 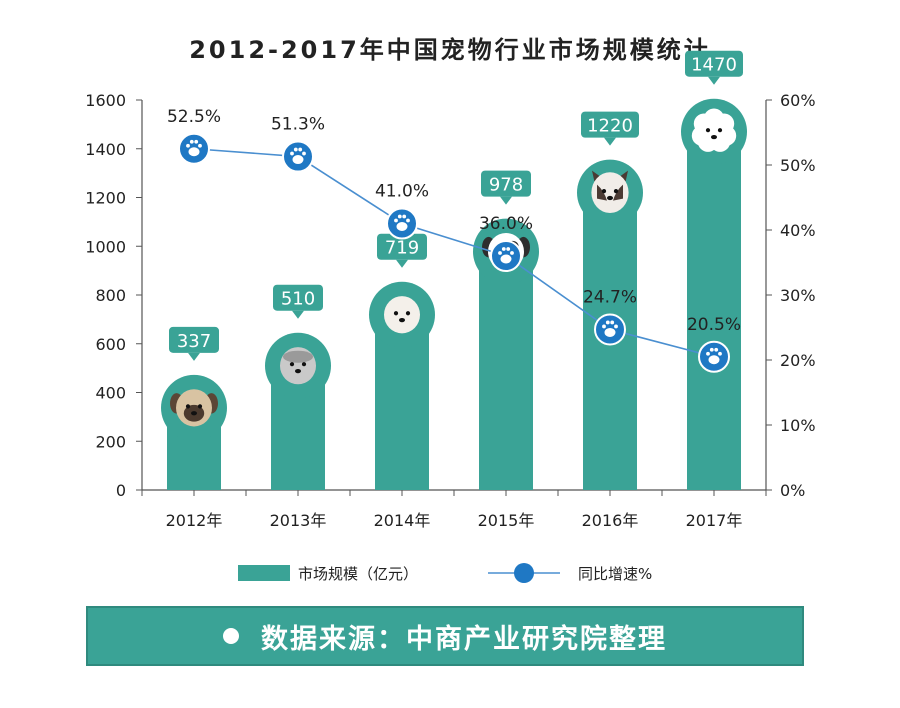 I want to click on y-tick-label-right: 0%, so click(x=792, y=490).